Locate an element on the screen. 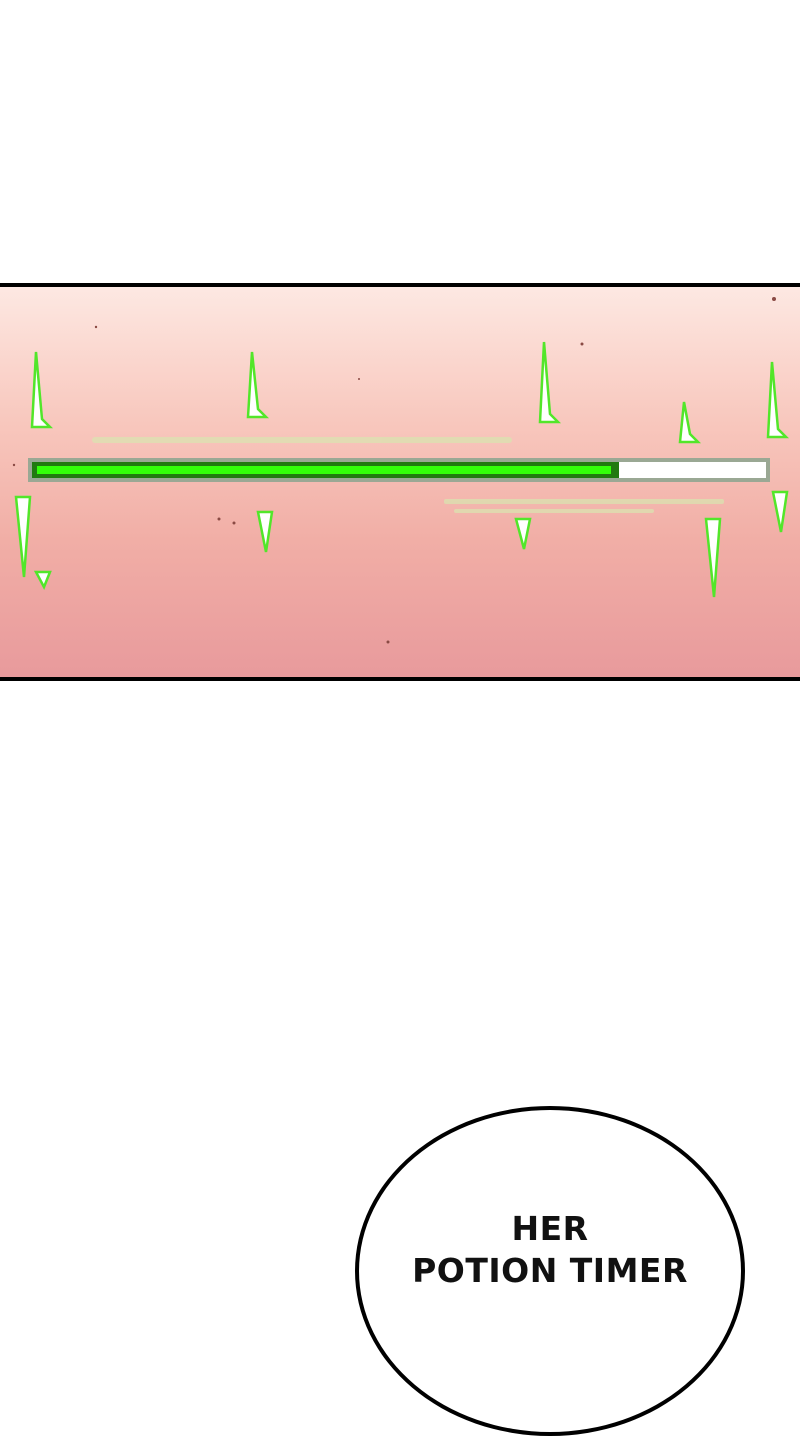 The image size is (800, 1436). potion-timer-bar is located at coordinates (399, 470).